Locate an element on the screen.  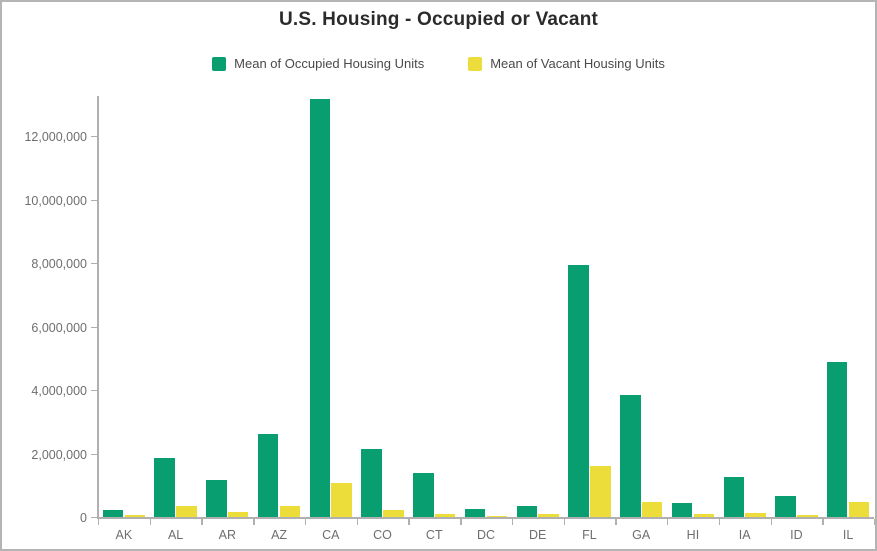
legend-item-vacant: Mean of Vacant Housing Units is located at coordinates (566, 63).